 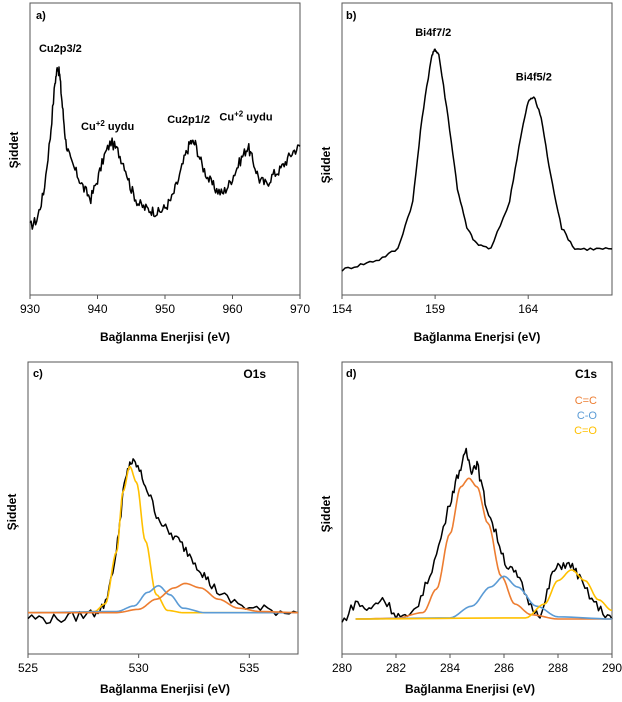 I want to click on panel-d-ylabel: Şiddet, so click(x=326, y=514).